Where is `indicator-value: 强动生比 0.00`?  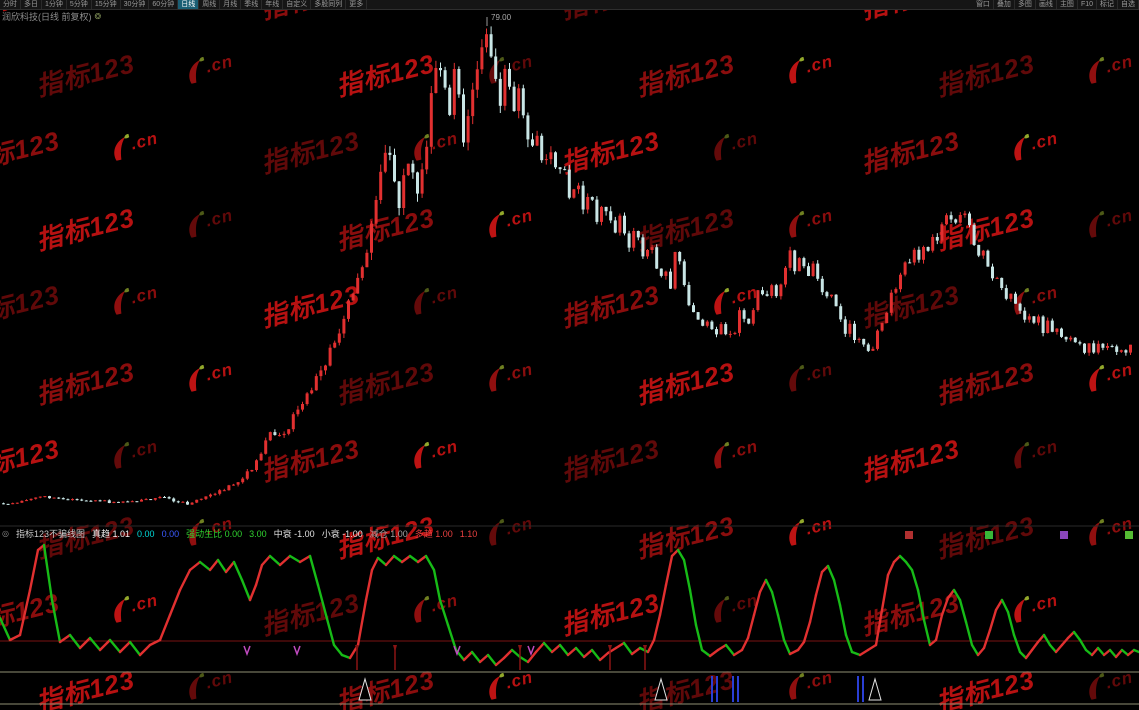 indicator-value: 强动生比 0.00 is located at coordinates (214, 534).